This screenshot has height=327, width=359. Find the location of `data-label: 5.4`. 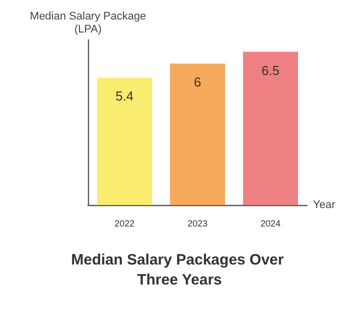

data-label: 5.4 is located at coordinates (124, 96).